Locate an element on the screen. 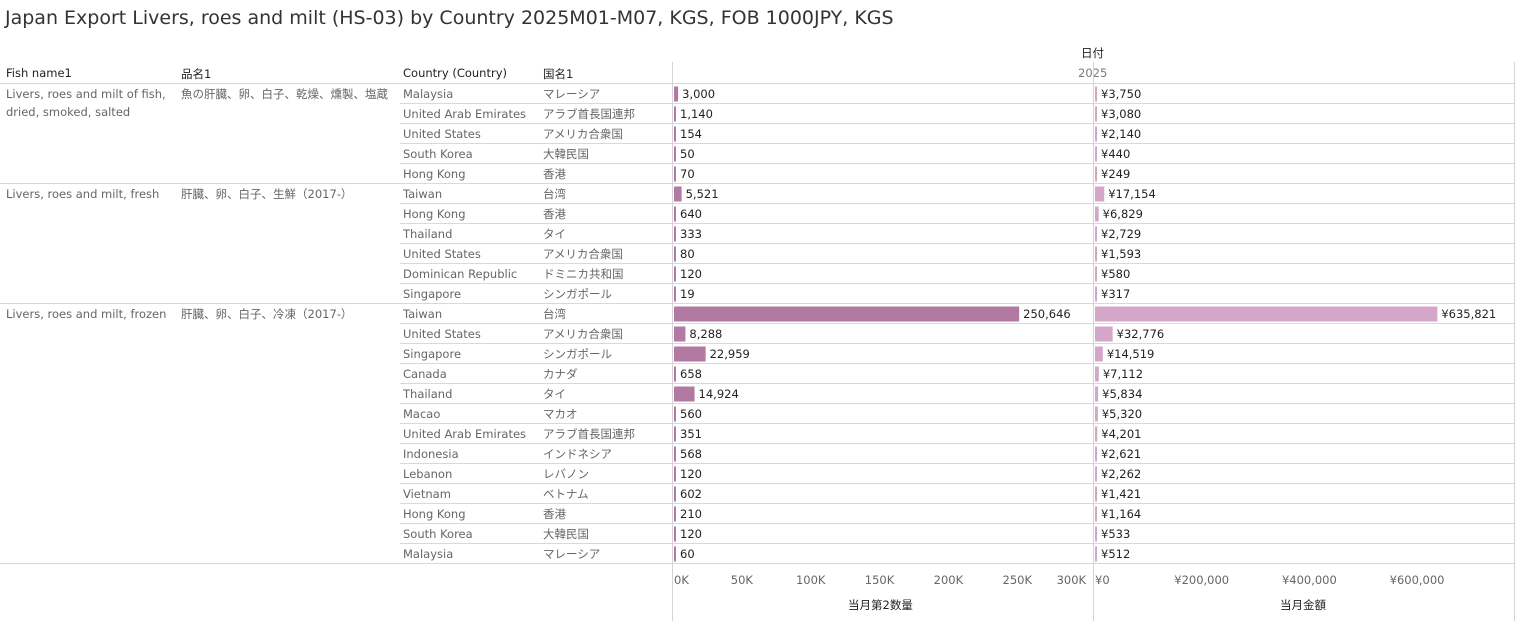  group-divider is located at coordinates (757, 183).